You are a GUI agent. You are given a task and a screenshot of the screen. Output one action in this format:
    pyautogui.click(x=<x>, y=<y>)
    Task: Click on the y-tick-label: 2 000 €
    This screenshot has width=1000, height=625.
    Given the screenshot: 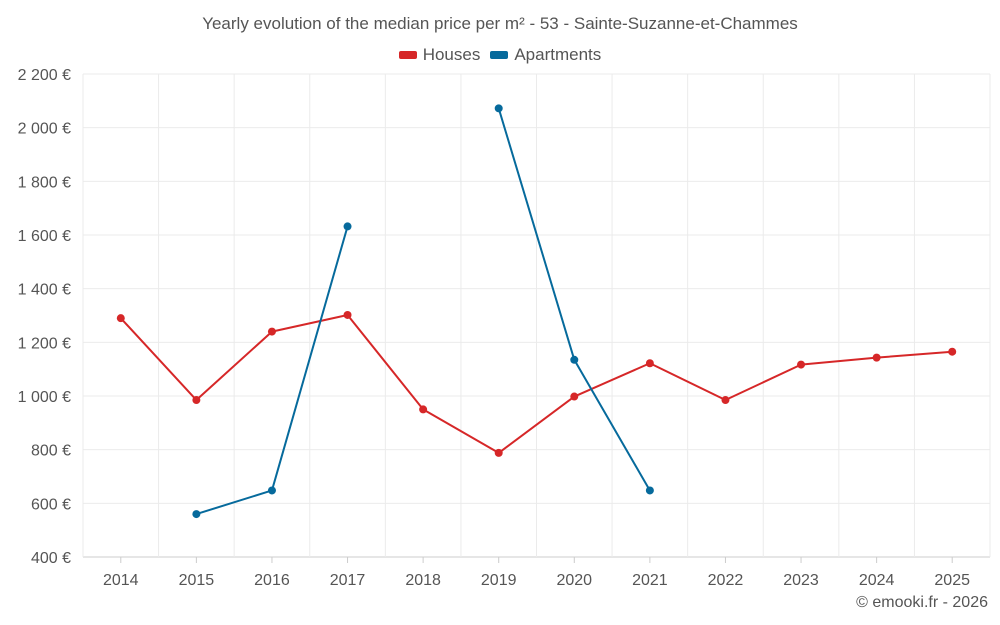 What is the action you would take?
    pyautogui.click(x=44, y=129)
    